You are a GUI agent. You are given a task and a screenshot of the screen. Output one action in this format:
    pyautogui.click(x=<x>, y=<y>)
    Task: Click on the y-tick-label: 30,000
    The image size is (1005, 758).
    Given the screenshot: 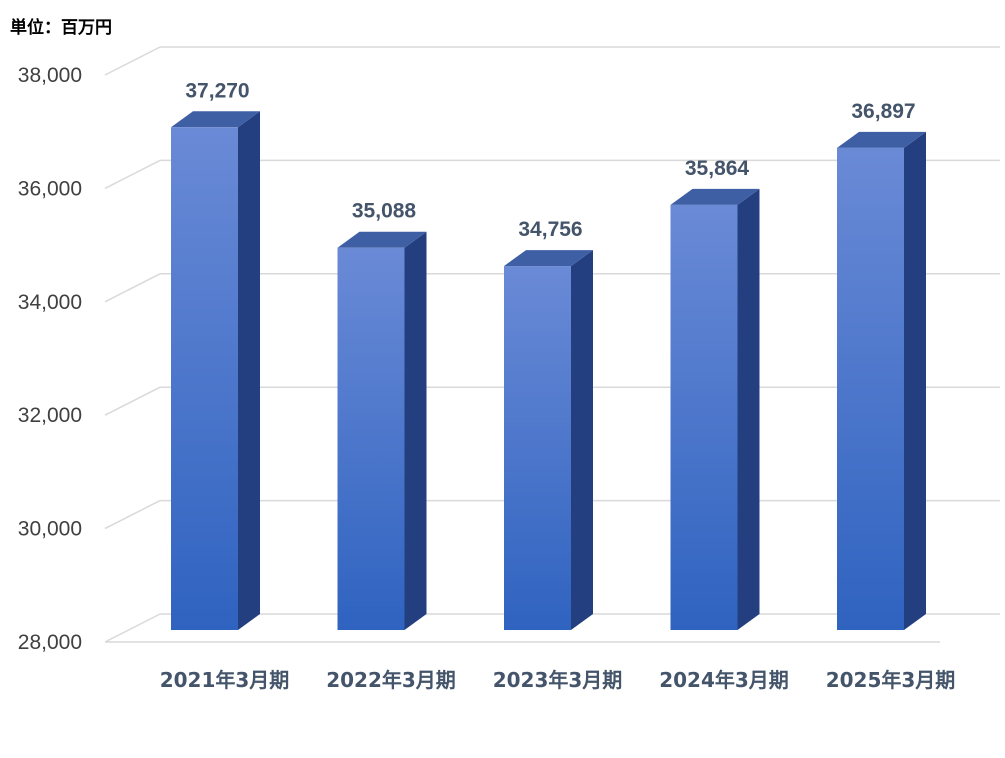 What is the action you would take?
    pyautogui.click(x=50, y=529)
    